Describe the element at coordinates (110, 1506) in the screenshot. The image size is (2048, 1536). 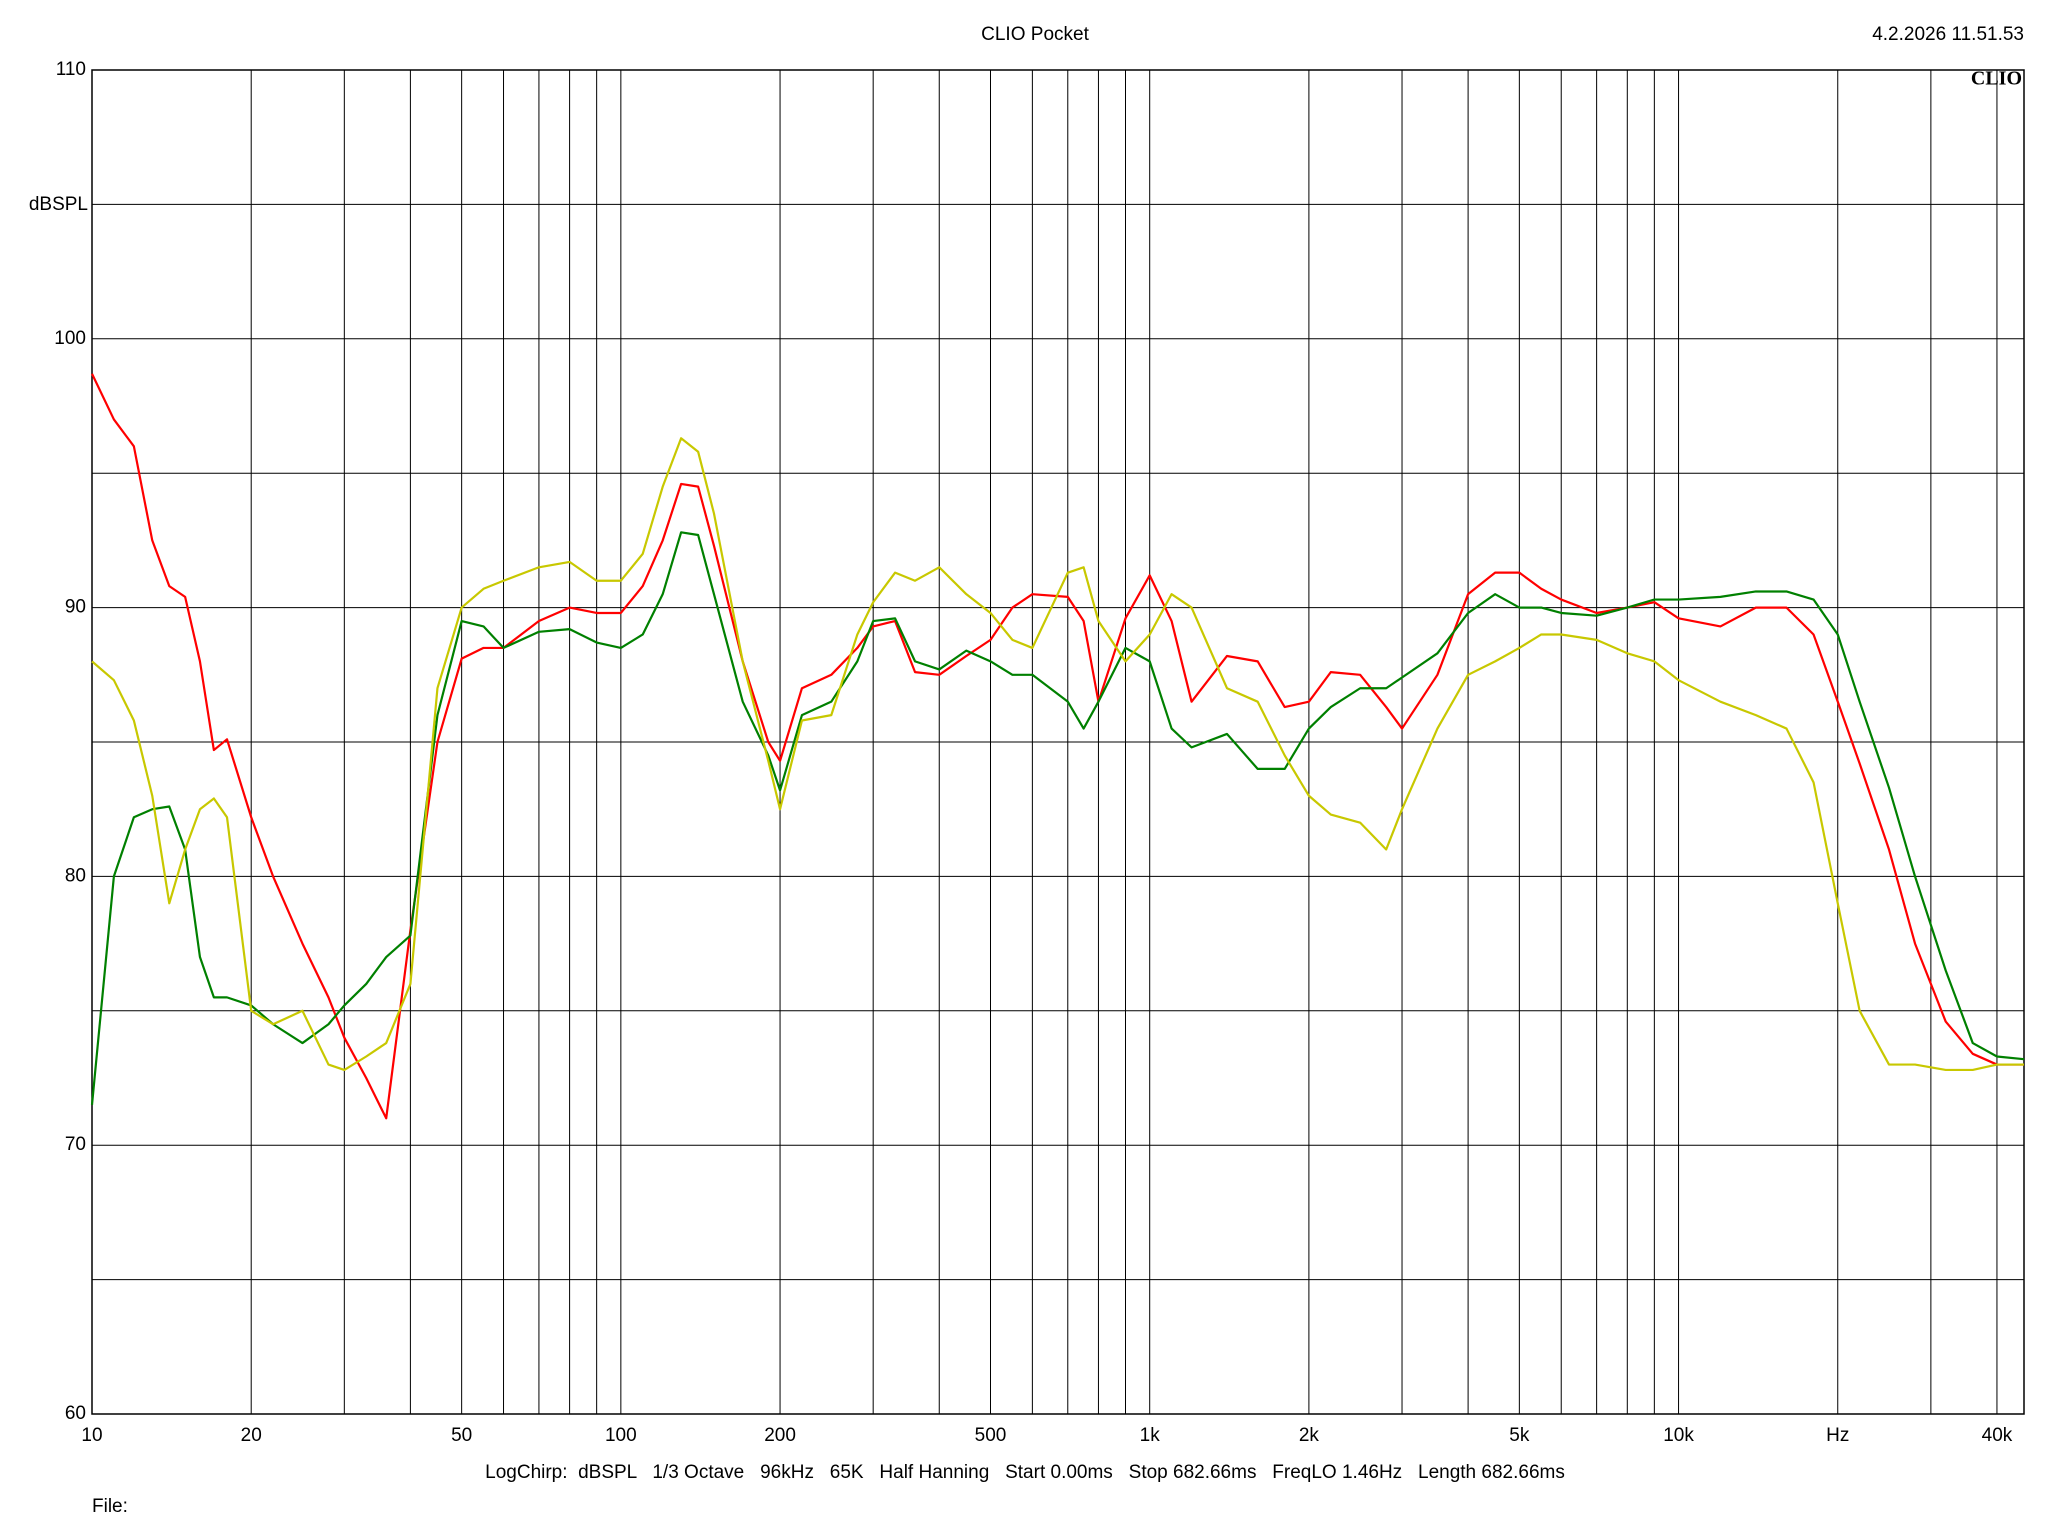
I see `file-label: File:` at that location.